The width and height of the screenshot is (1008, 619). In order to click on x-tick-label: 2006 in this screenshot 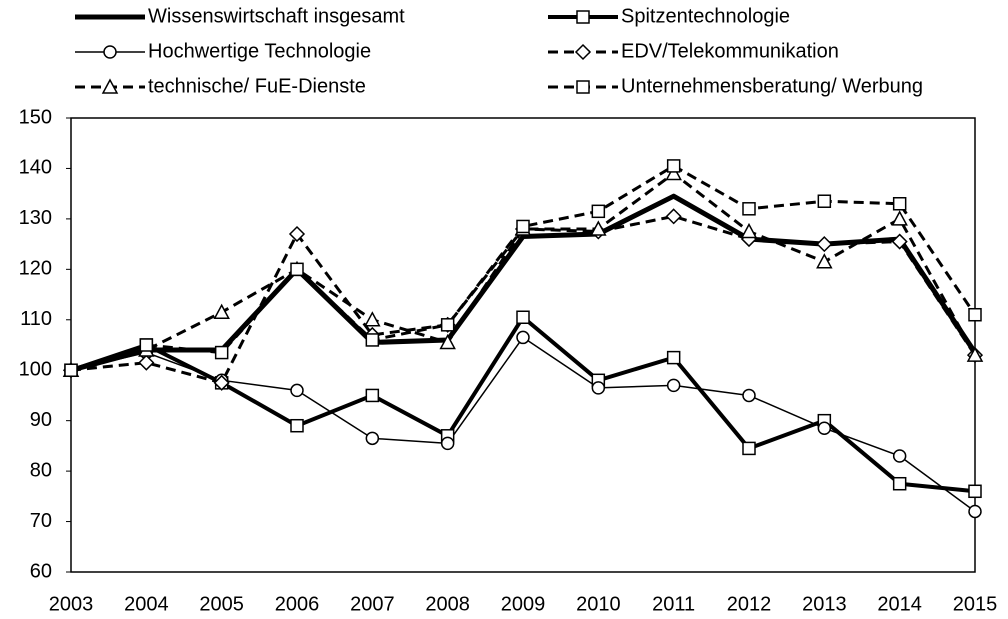, I will do `click(297, 604)`.